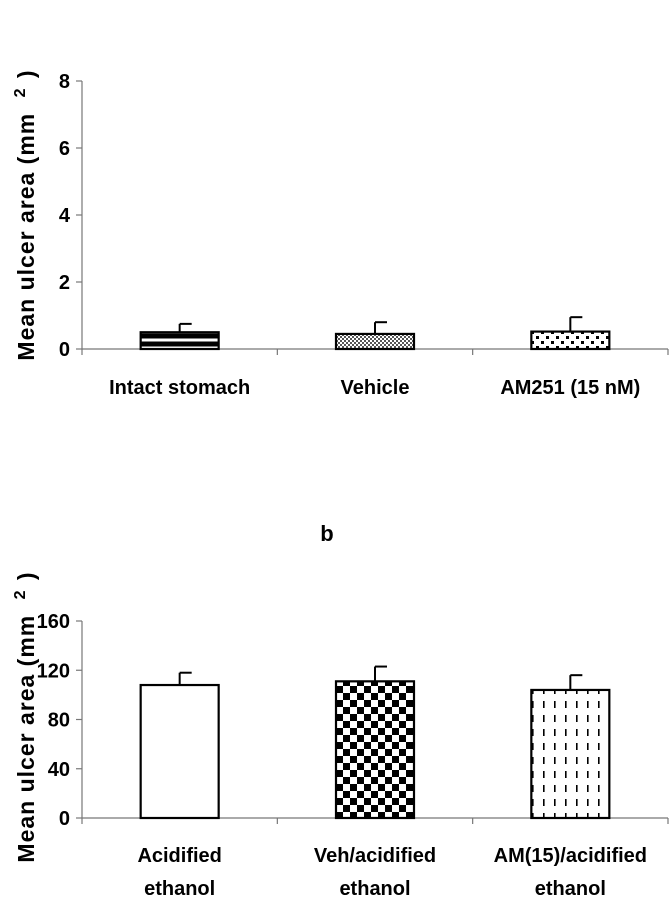 The image size is (670, 898). I want to click on y-tick-label: 4, so click(65, 216).